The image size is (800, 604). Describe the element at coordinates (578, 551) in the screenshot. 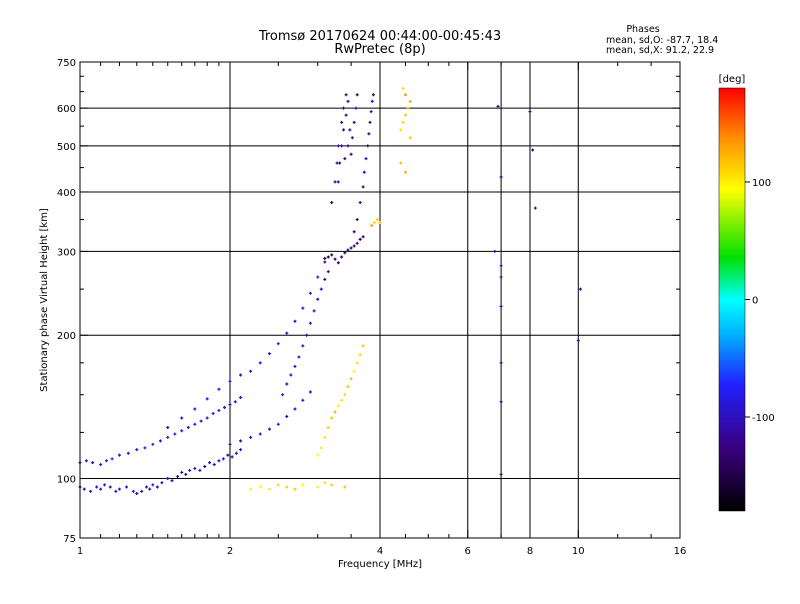

I see `x-tick-label: 10` at that location.